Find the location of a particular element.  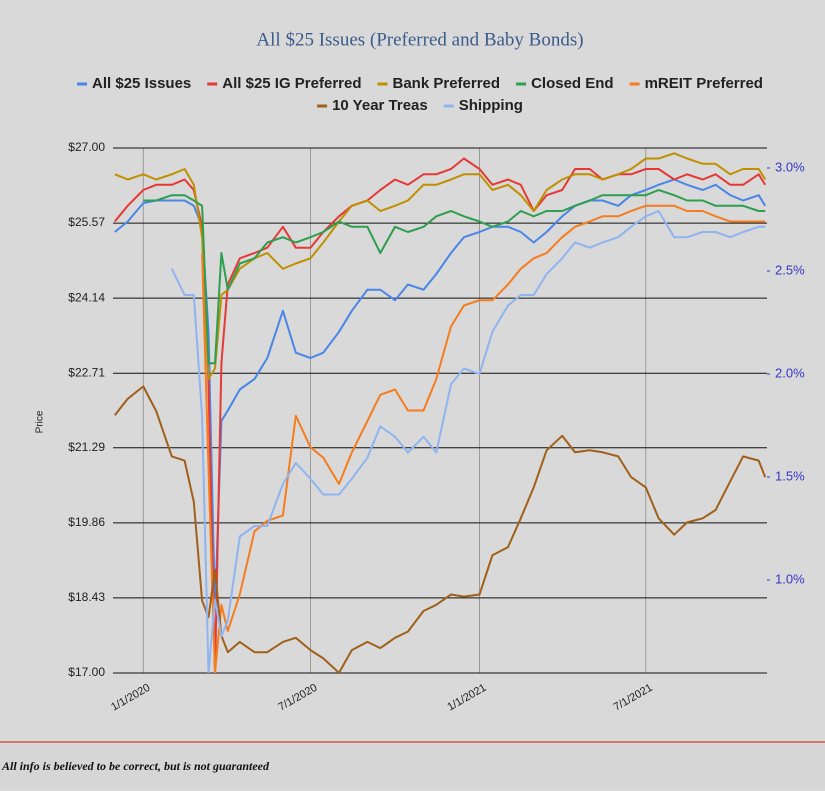

legend-label: All $25 IG Preferred is located at coordinates (291, 83).